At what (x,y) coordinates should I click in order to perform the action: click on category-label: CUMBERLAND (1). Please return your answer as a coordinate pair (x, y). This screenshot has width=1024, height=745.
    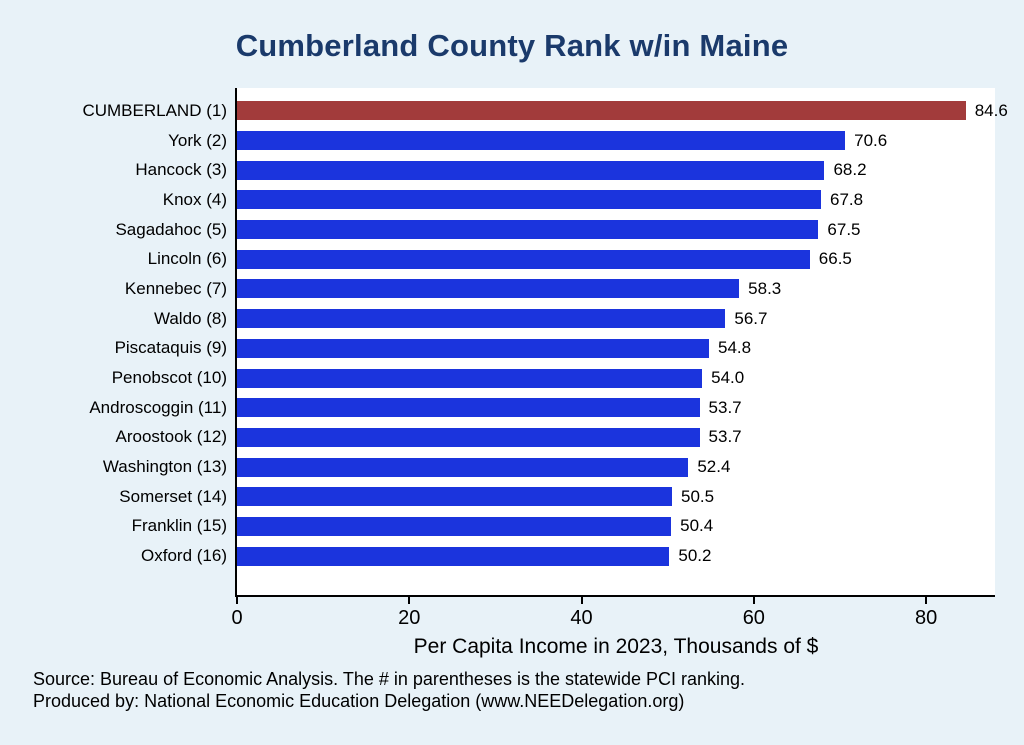
    Looking at the image, I should click on (154, 110).